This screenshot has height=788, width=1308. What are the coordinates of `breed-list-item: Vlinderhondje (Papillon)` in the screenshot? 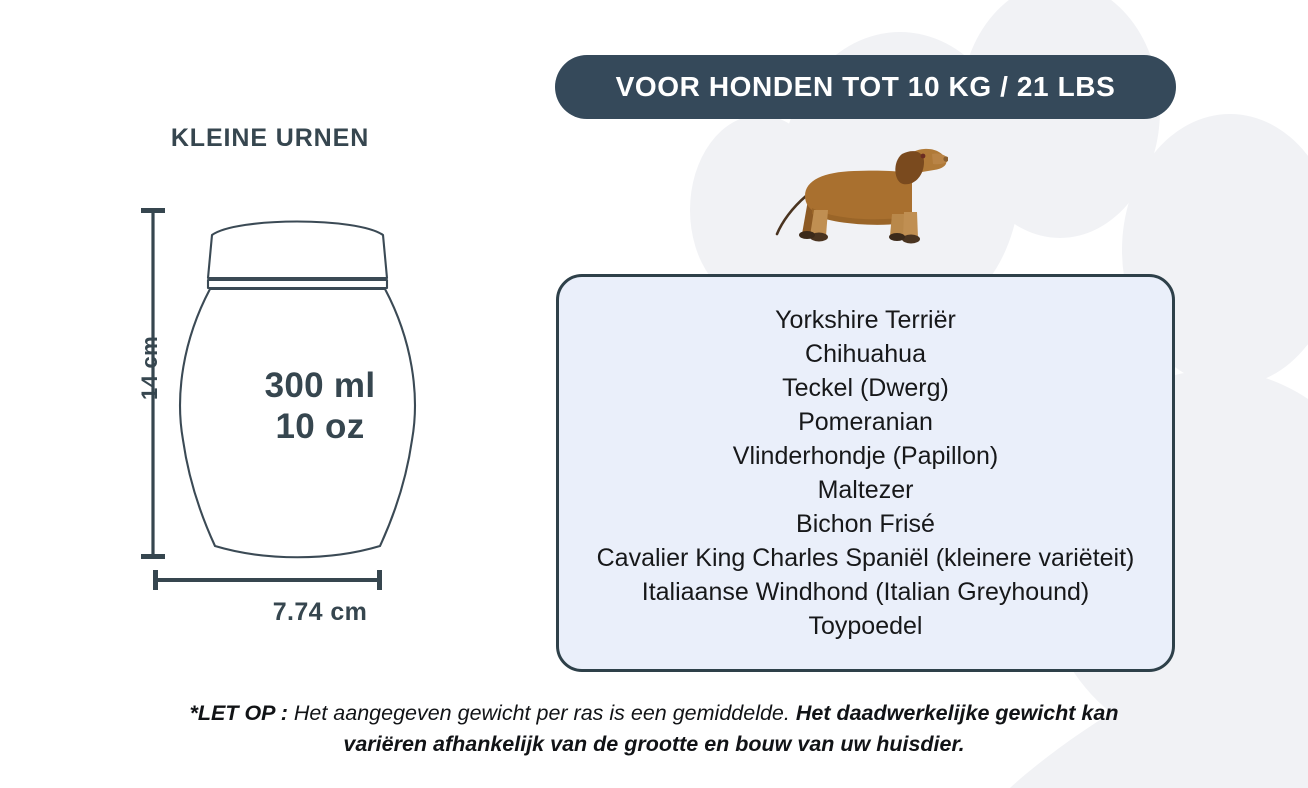 It's located at (865, 456).